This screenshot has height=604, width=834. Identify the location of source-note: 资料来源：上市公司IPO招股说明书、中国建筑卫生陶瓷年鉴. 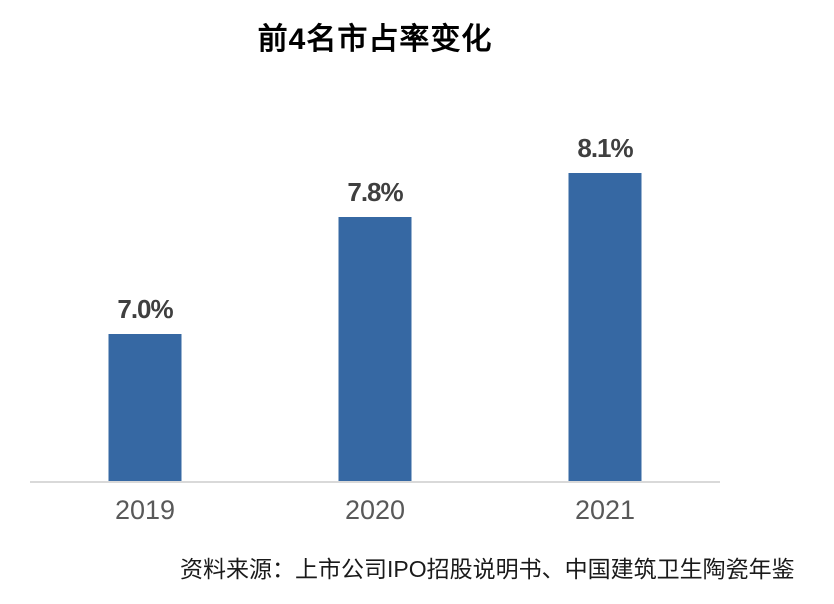
(487, 569).